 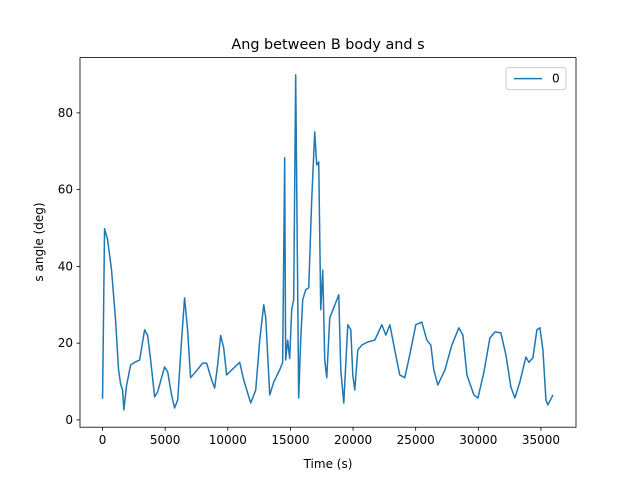 I want to click on x-tick-label: 35000, so click(x=541, y=440).